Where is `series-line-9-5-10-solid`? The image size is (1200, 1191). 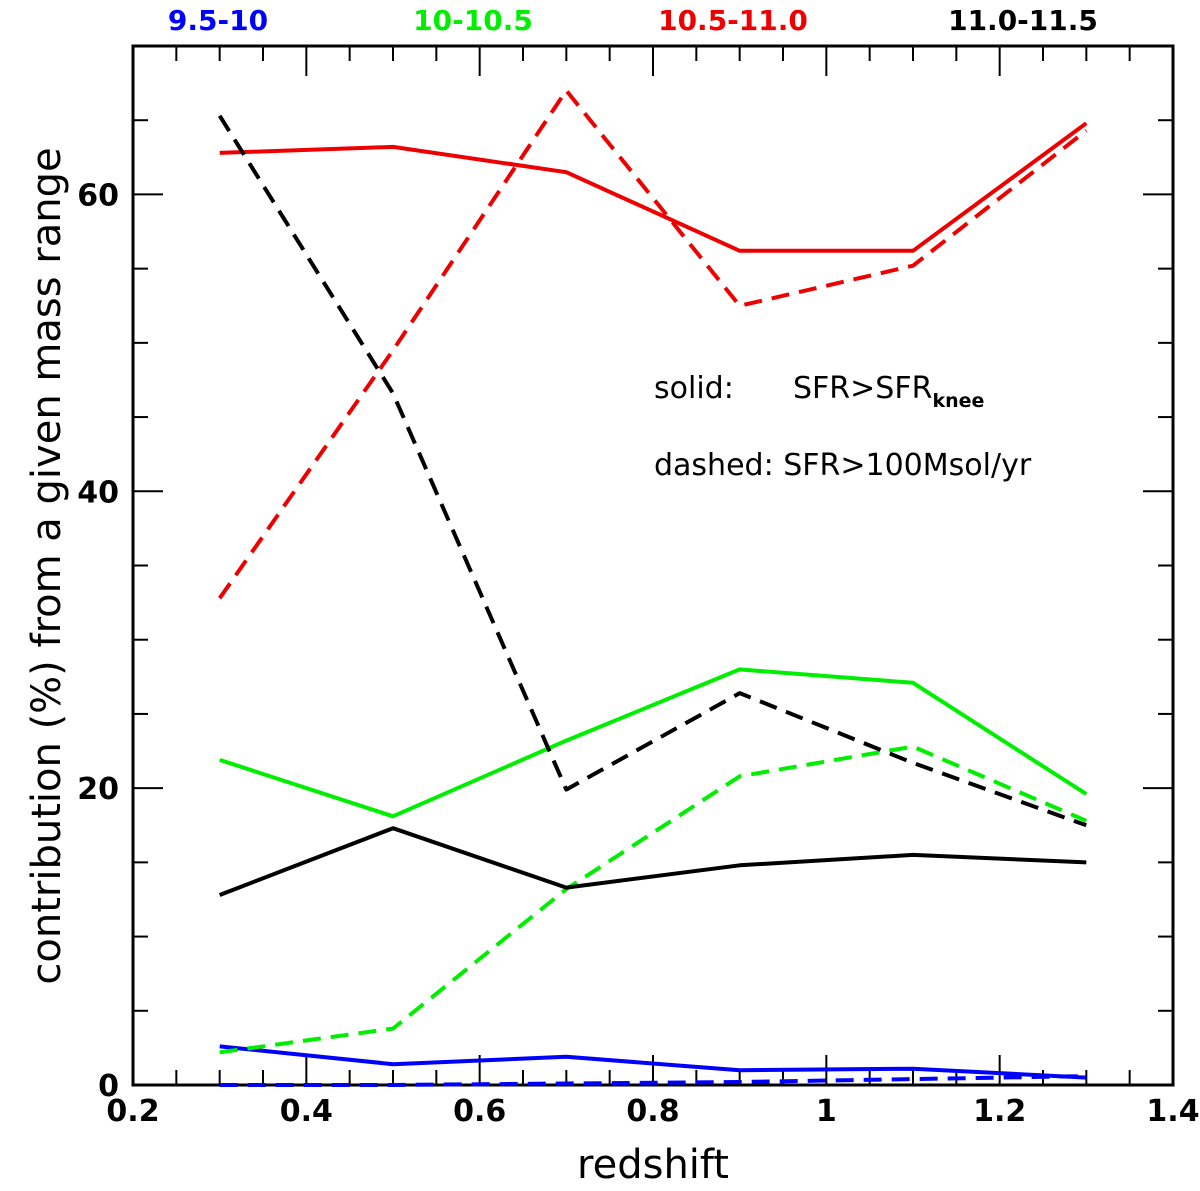 series-line-9-5-10-solid is located at coordinates (653, 1062).